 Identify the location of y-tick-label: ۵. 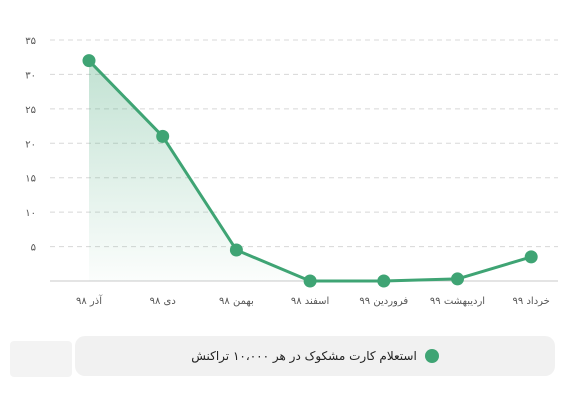
(33, 248).